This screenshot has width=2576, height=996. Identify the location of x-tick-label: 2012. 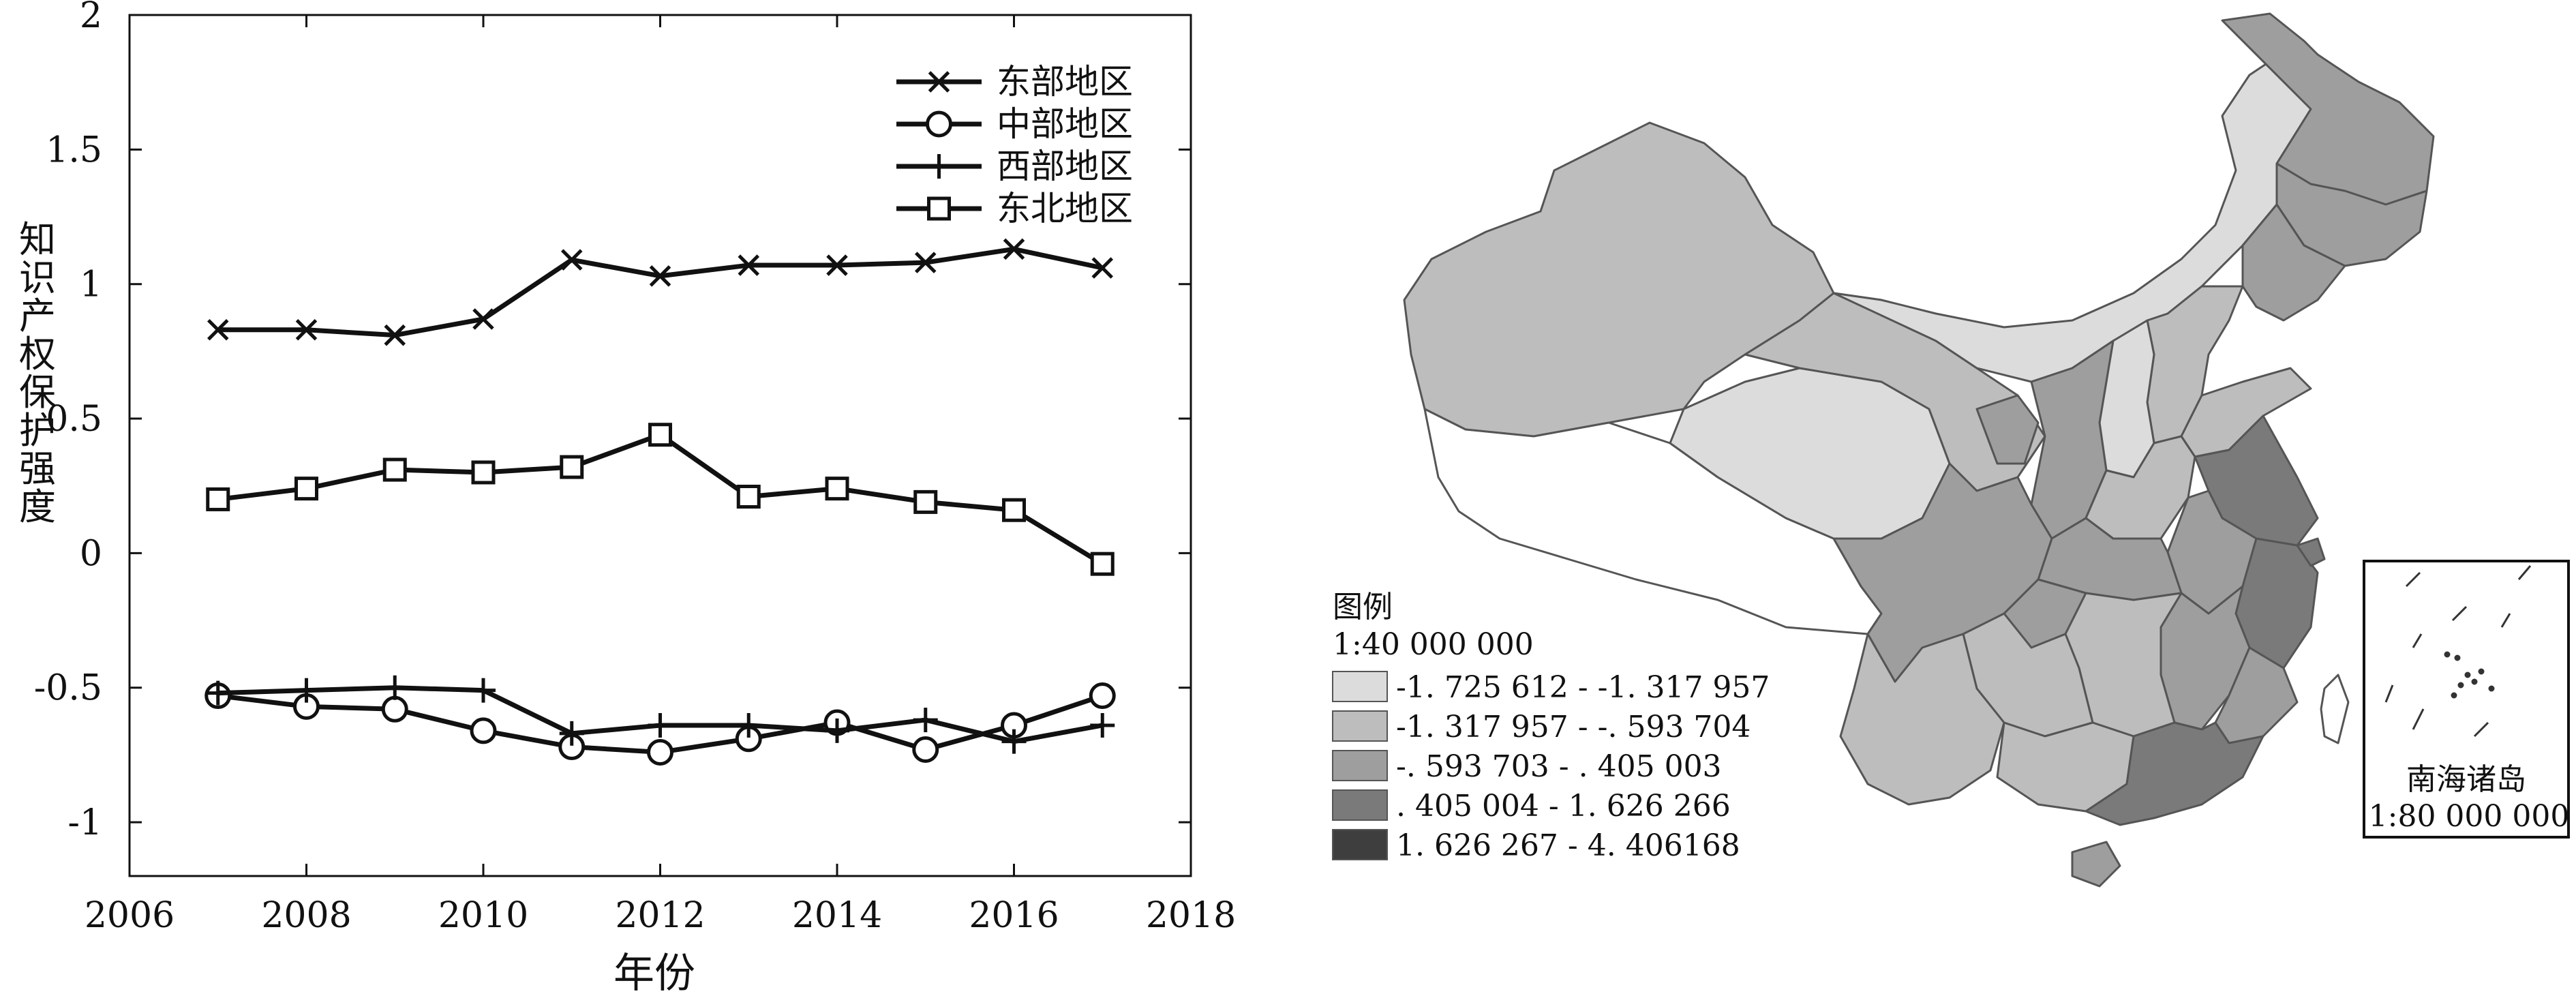
(660, 915).